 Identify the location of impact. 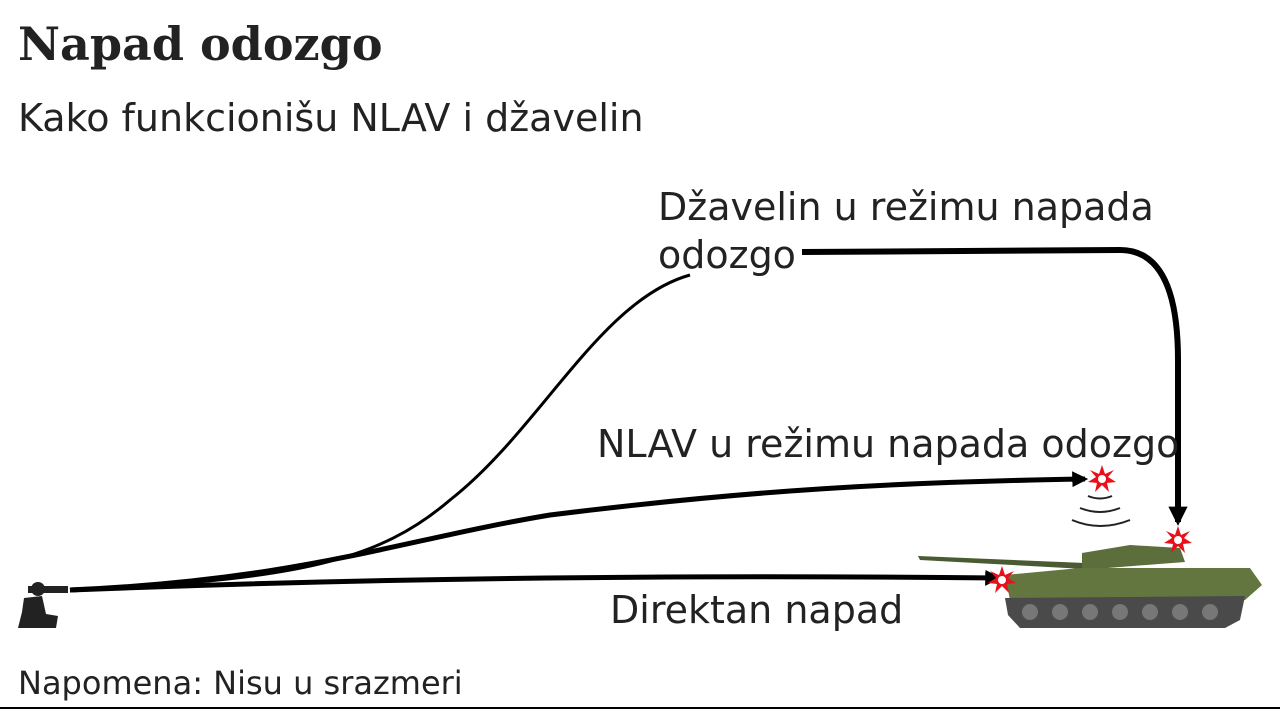
(1102, 478).